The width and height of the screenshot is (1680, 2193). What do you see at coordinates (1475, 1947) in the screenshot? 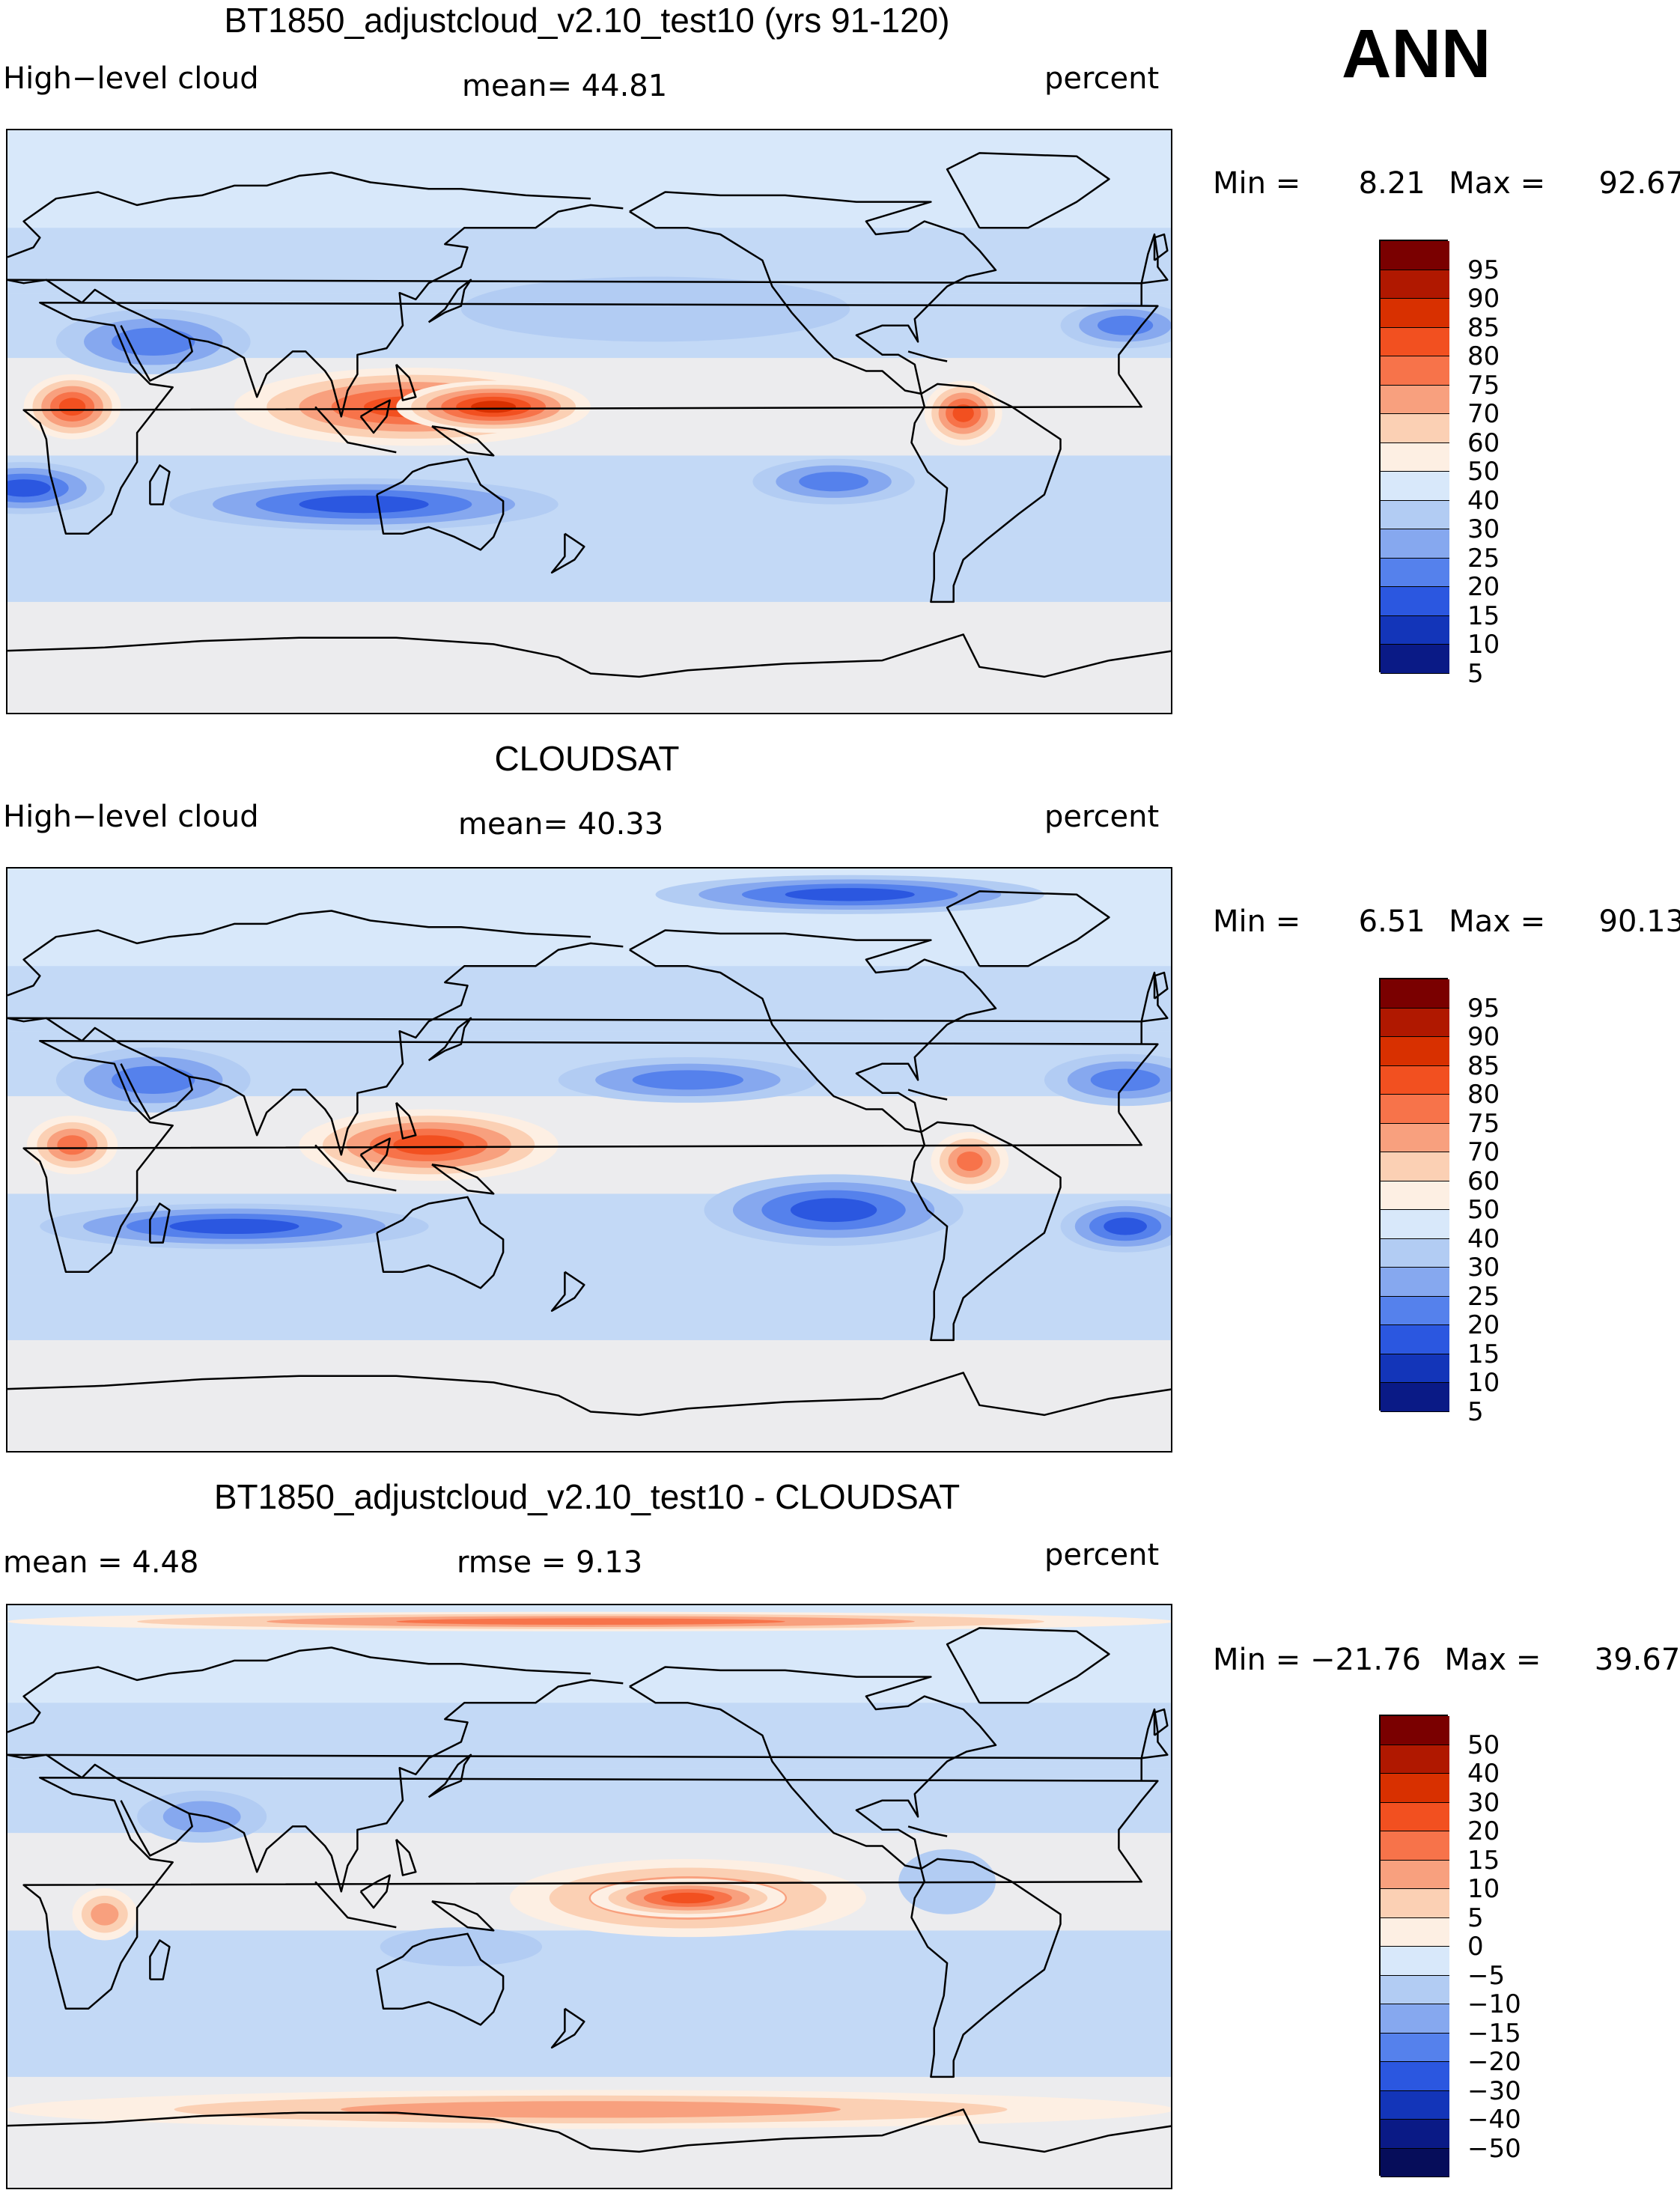
I see `colorbar-label: 0` at bounding box center [1475, 1947].